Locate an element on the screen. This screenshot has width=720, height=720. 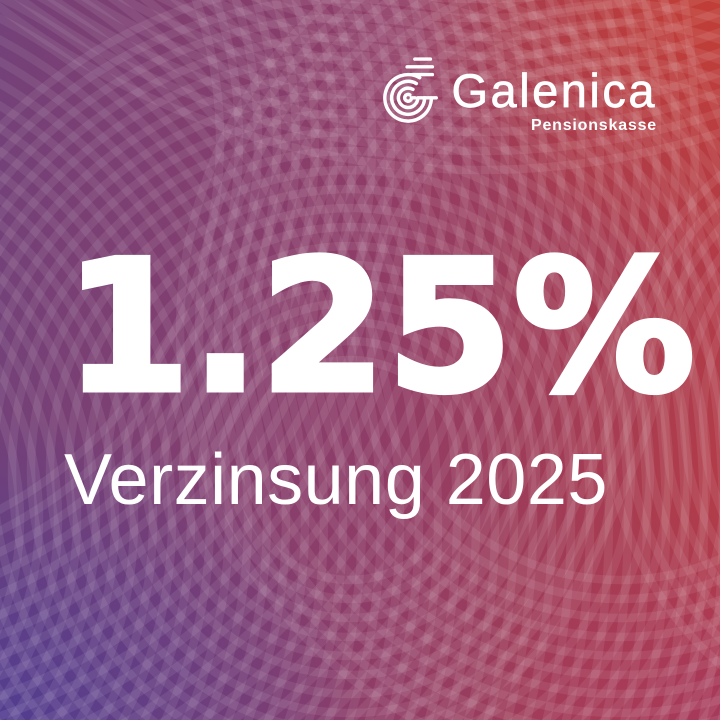
percent-sign: % is located at coordinates (604, 327).